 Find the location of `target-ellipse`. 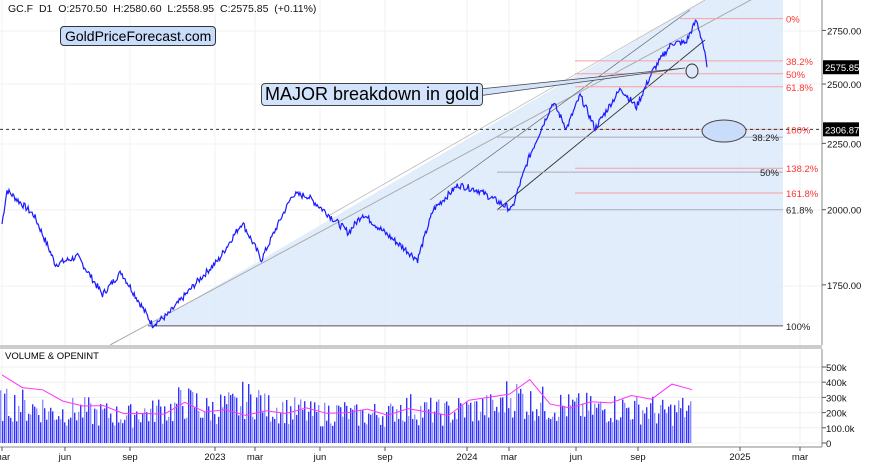

target-ellipse is located at coordinates (724, 131).